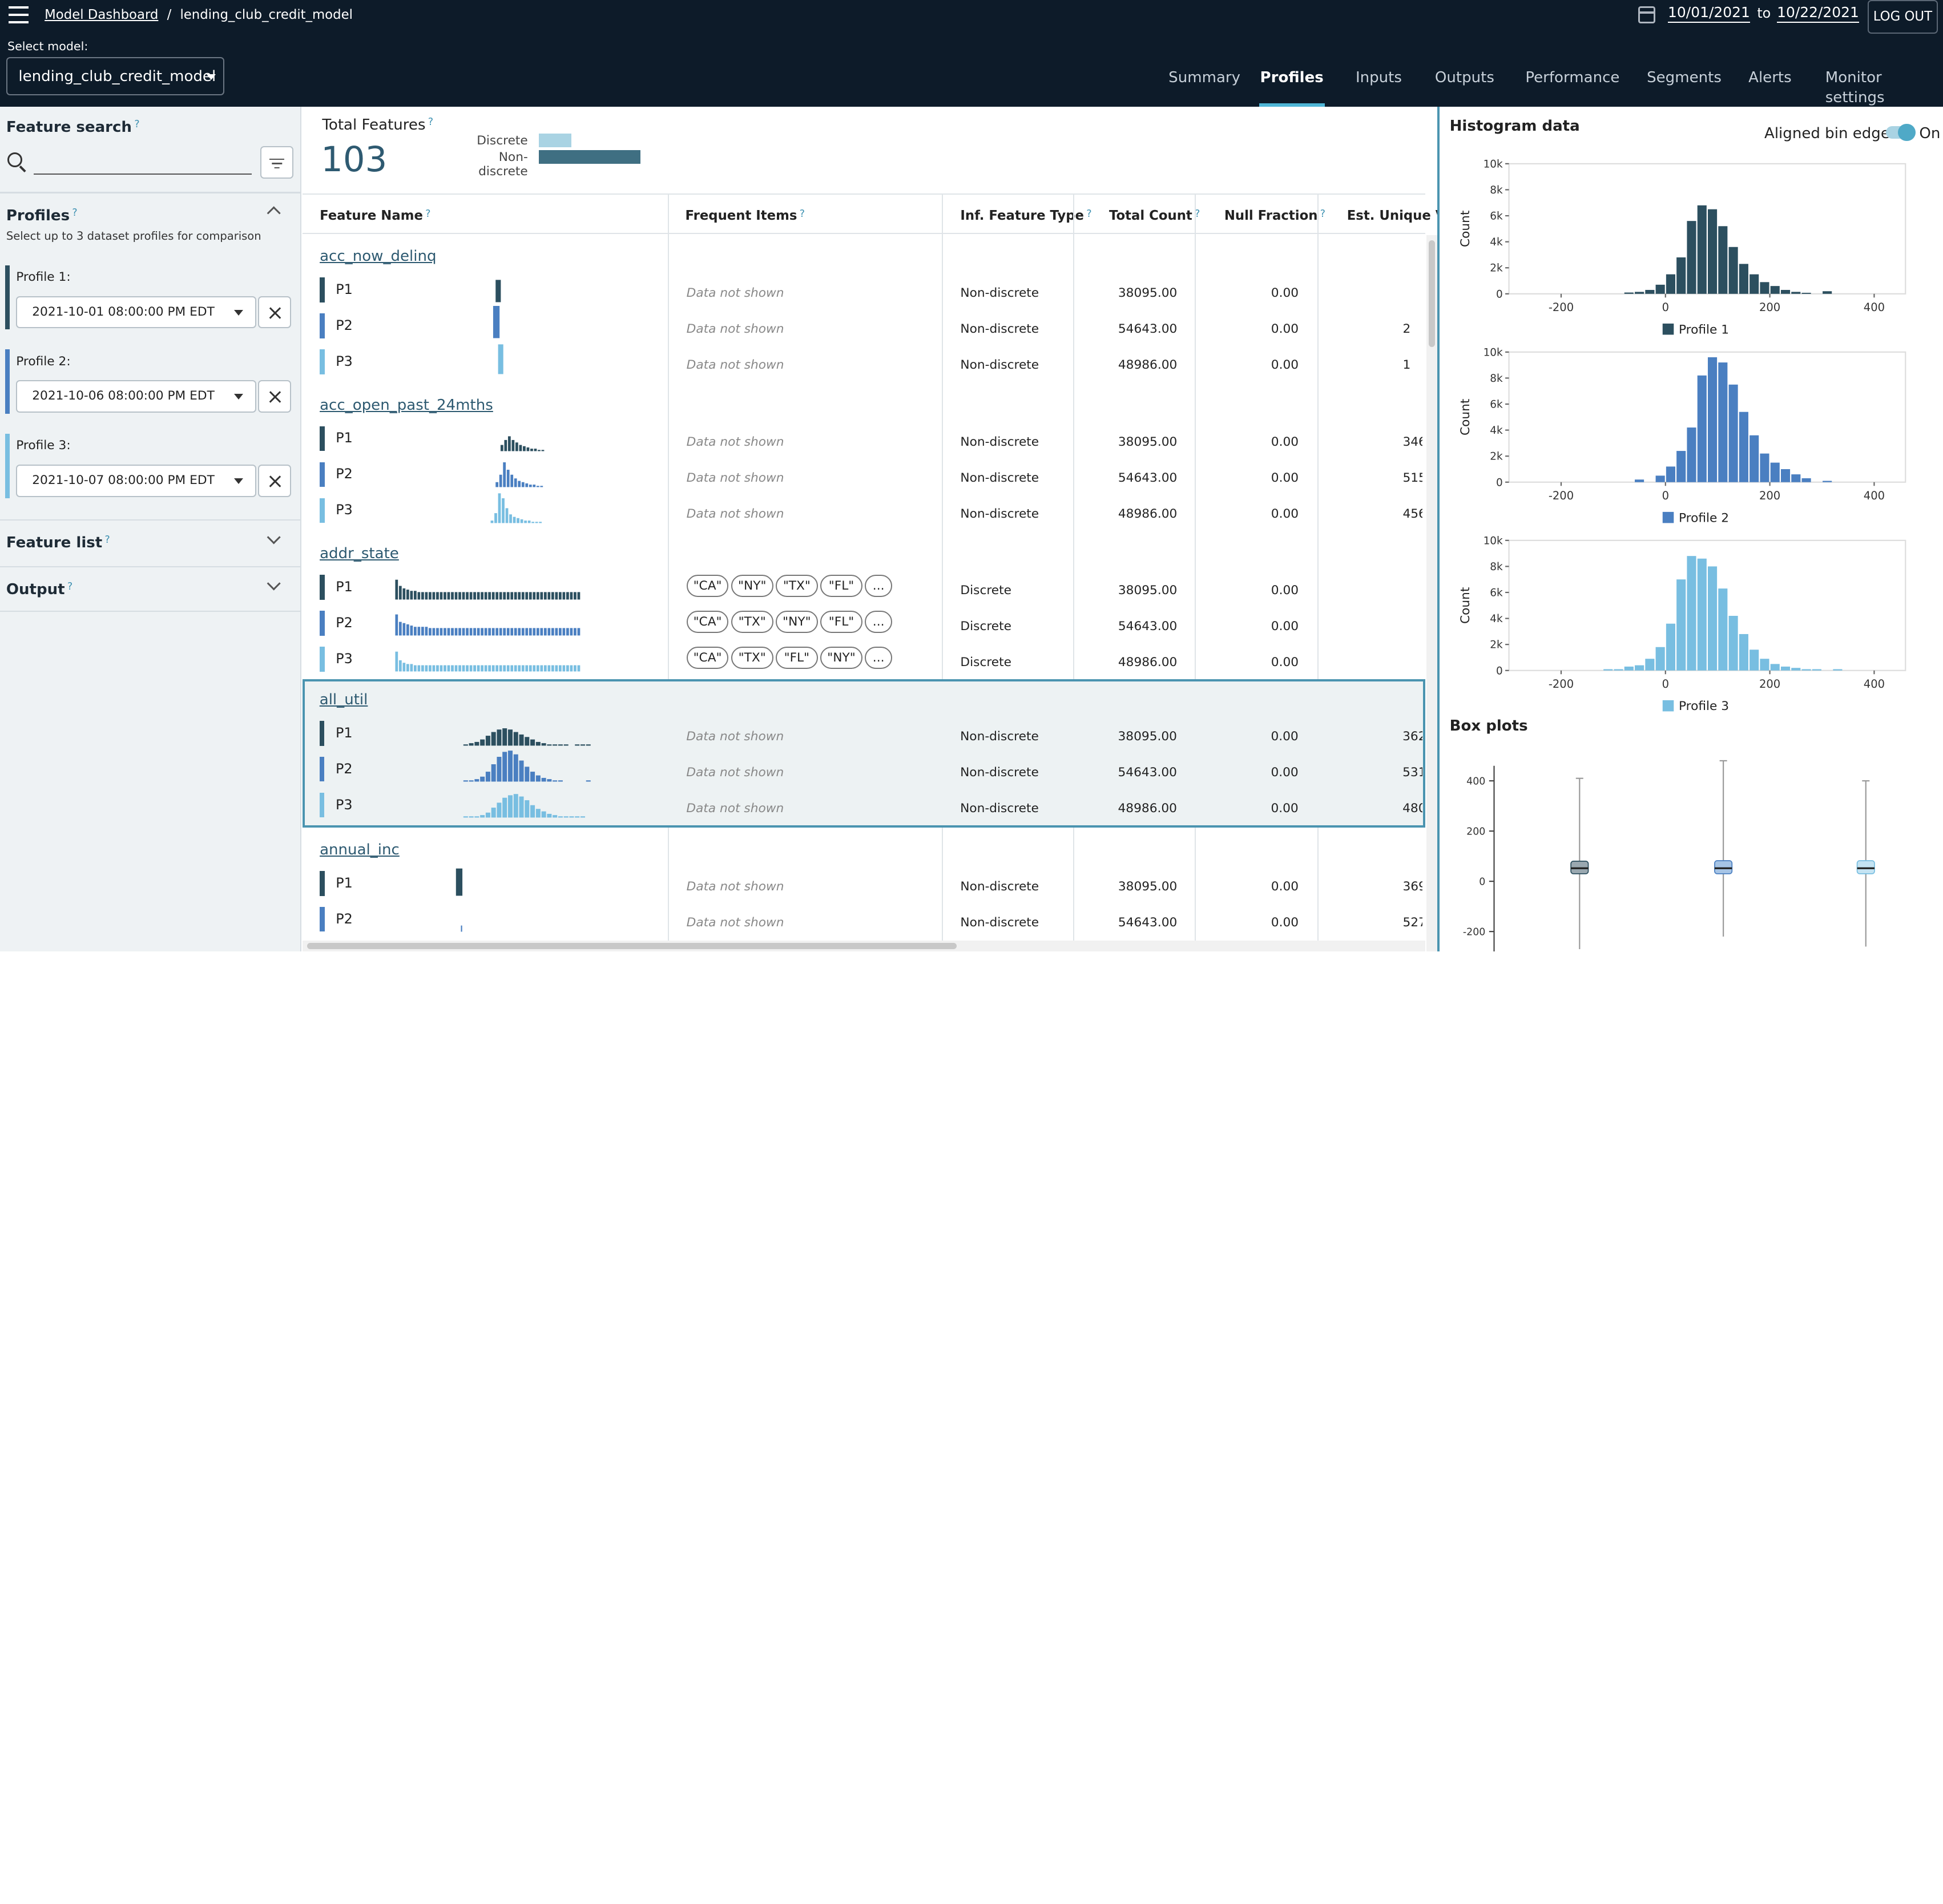 The image size is (1943, 1904). I want to click on chevron-down-icon, so click(274, 537).